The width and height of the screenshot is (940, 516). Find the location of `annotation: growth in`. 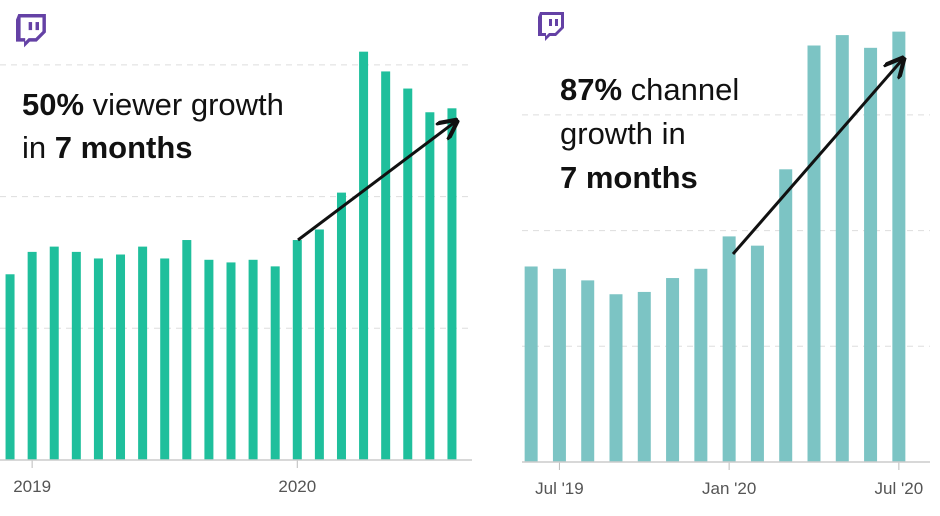

annotation: growth in is located at coordinates (623, 133).